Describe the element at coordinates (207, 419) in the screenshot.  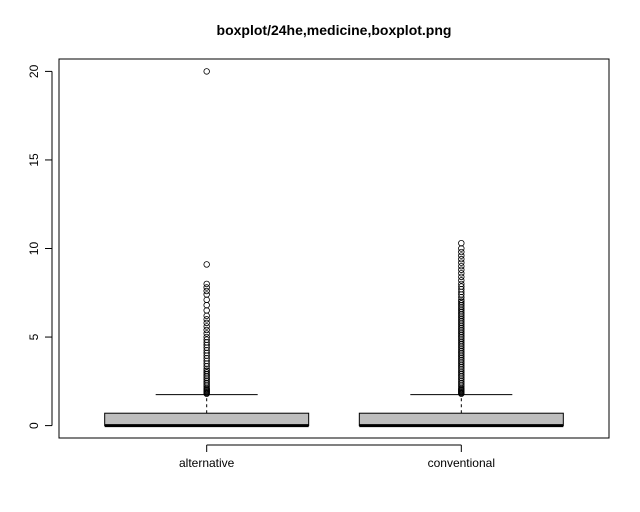
I see `box-alternative` at that location.